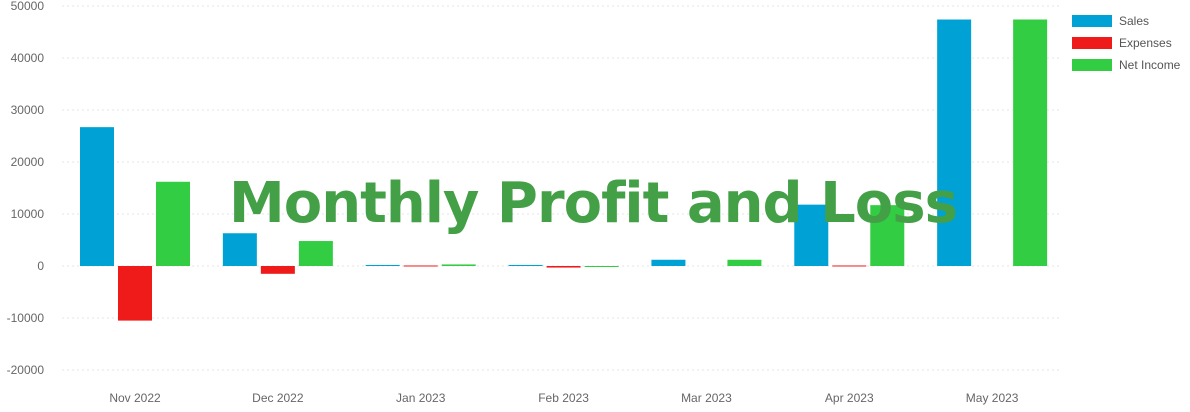 This screenshot has height=412, width=1190. I want to click on x-tick-label: May 2023, so click(992, 398).